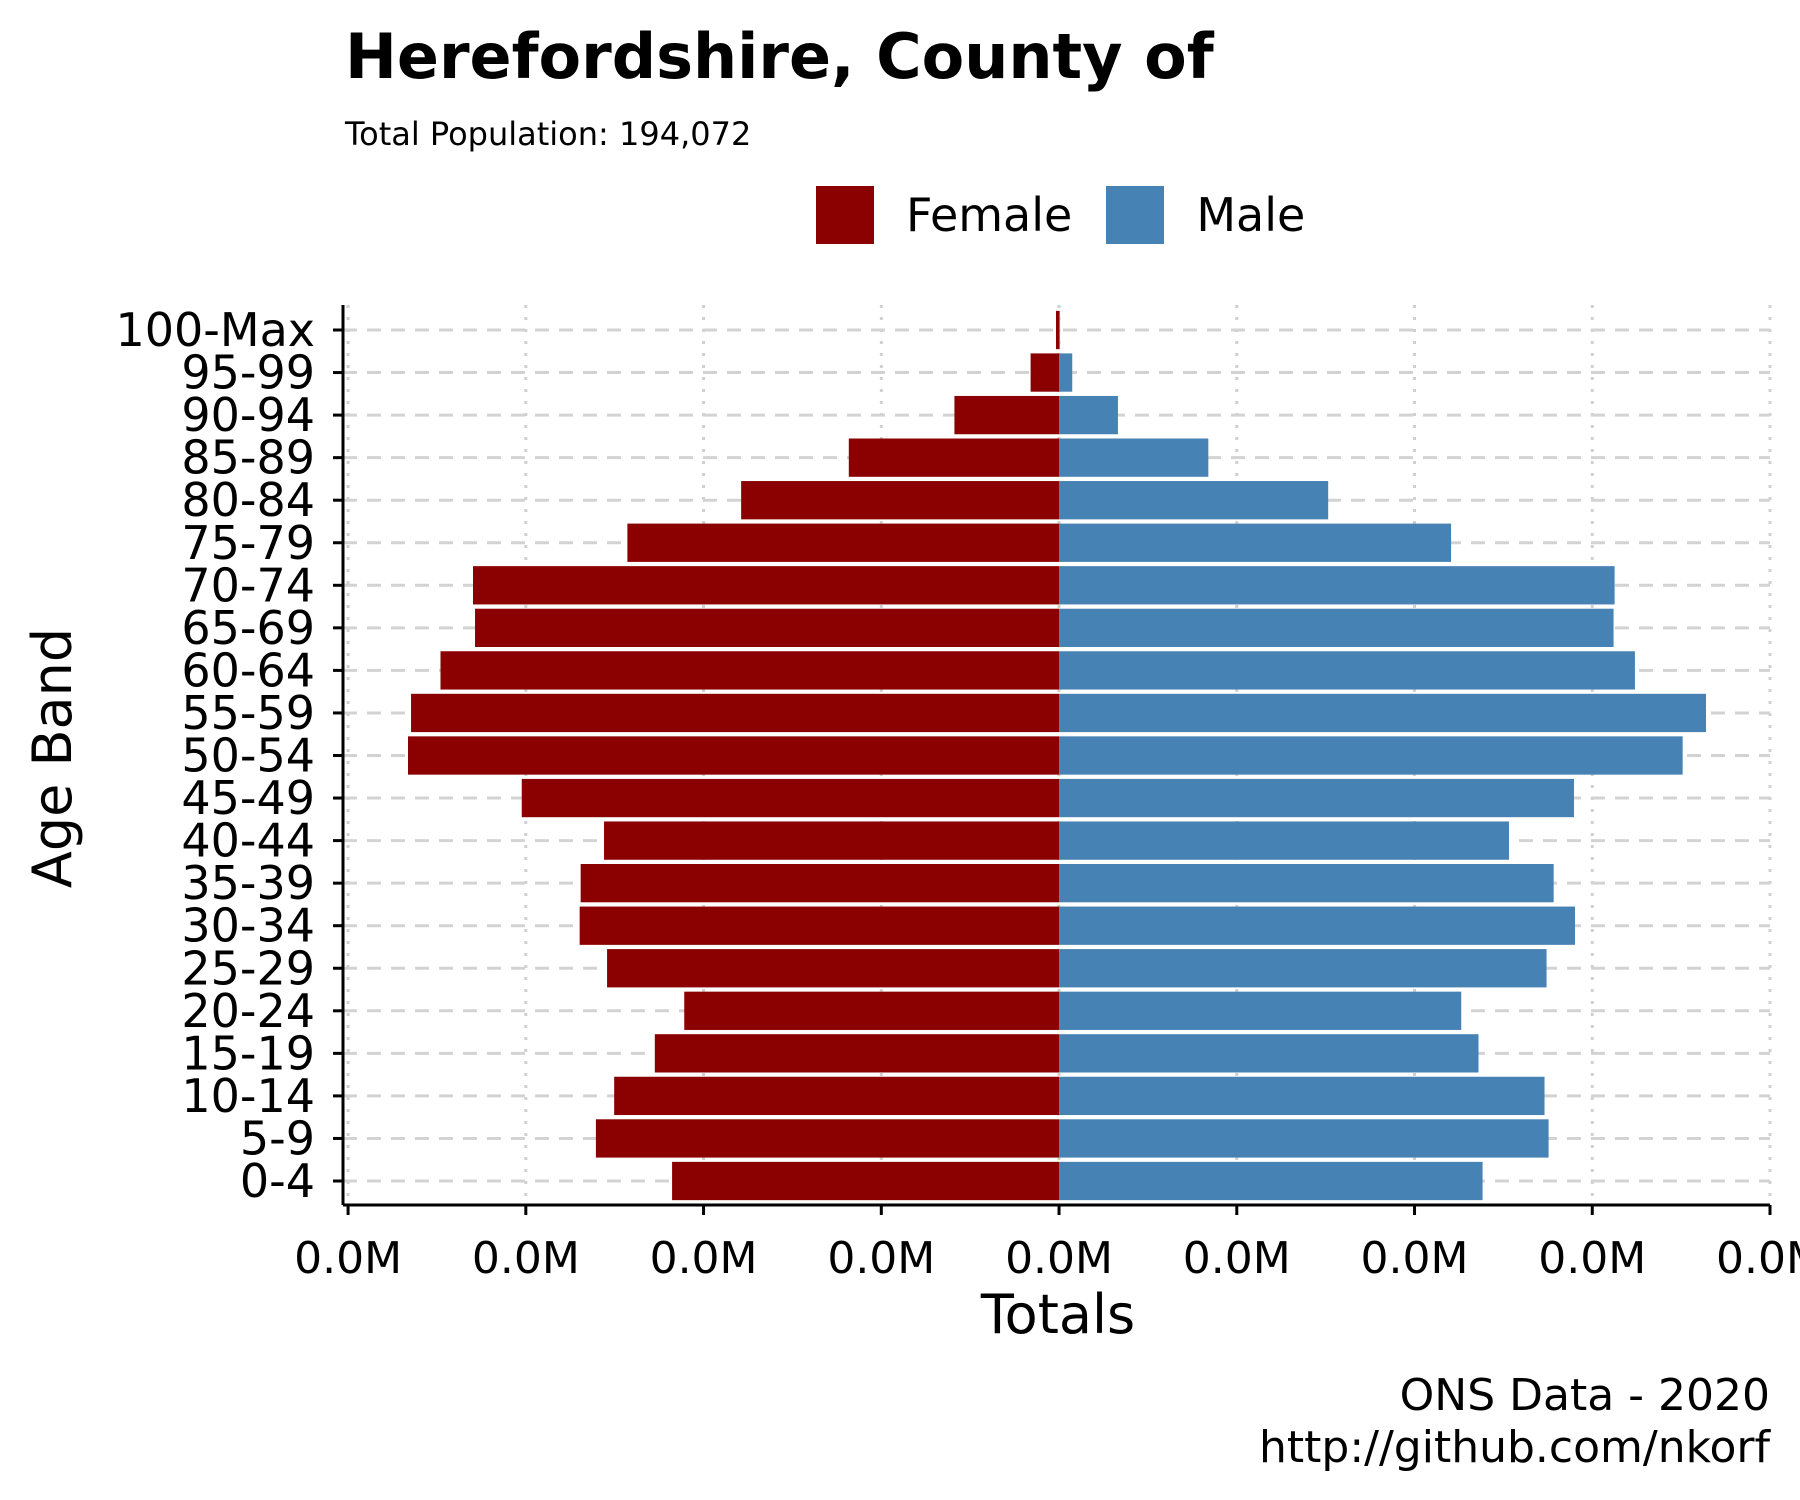  What do you see at coordinates (248, 841) in the screenshot?
I see `y-tick-label: 40-44` at bounding box center [248, 841].